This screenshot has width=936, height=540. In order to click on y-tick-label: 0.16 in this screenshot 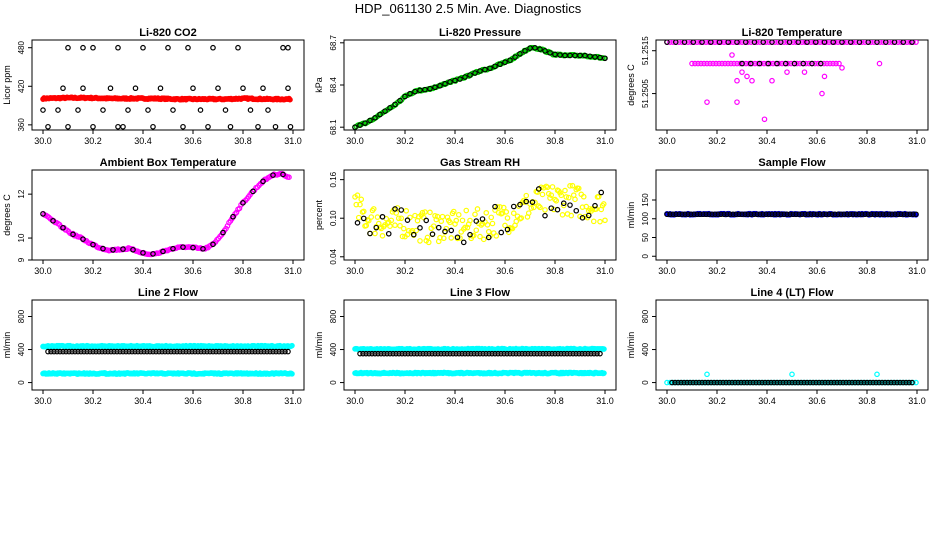, I will do `click(333, 179)`.